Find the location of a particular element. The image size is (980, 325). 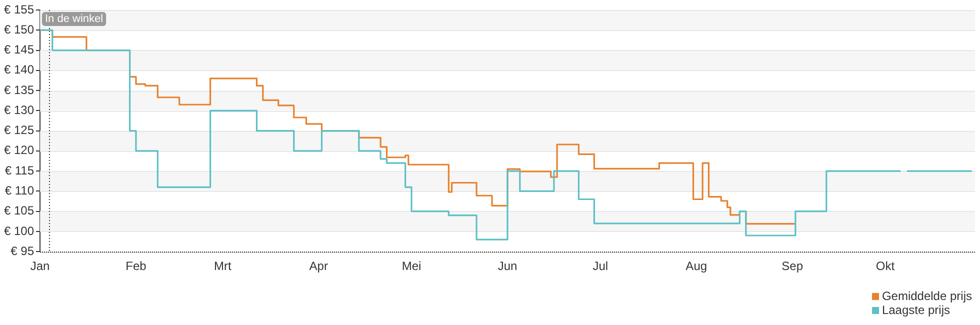

y-tick-label: € 100 is located at coordinates (19, 231).